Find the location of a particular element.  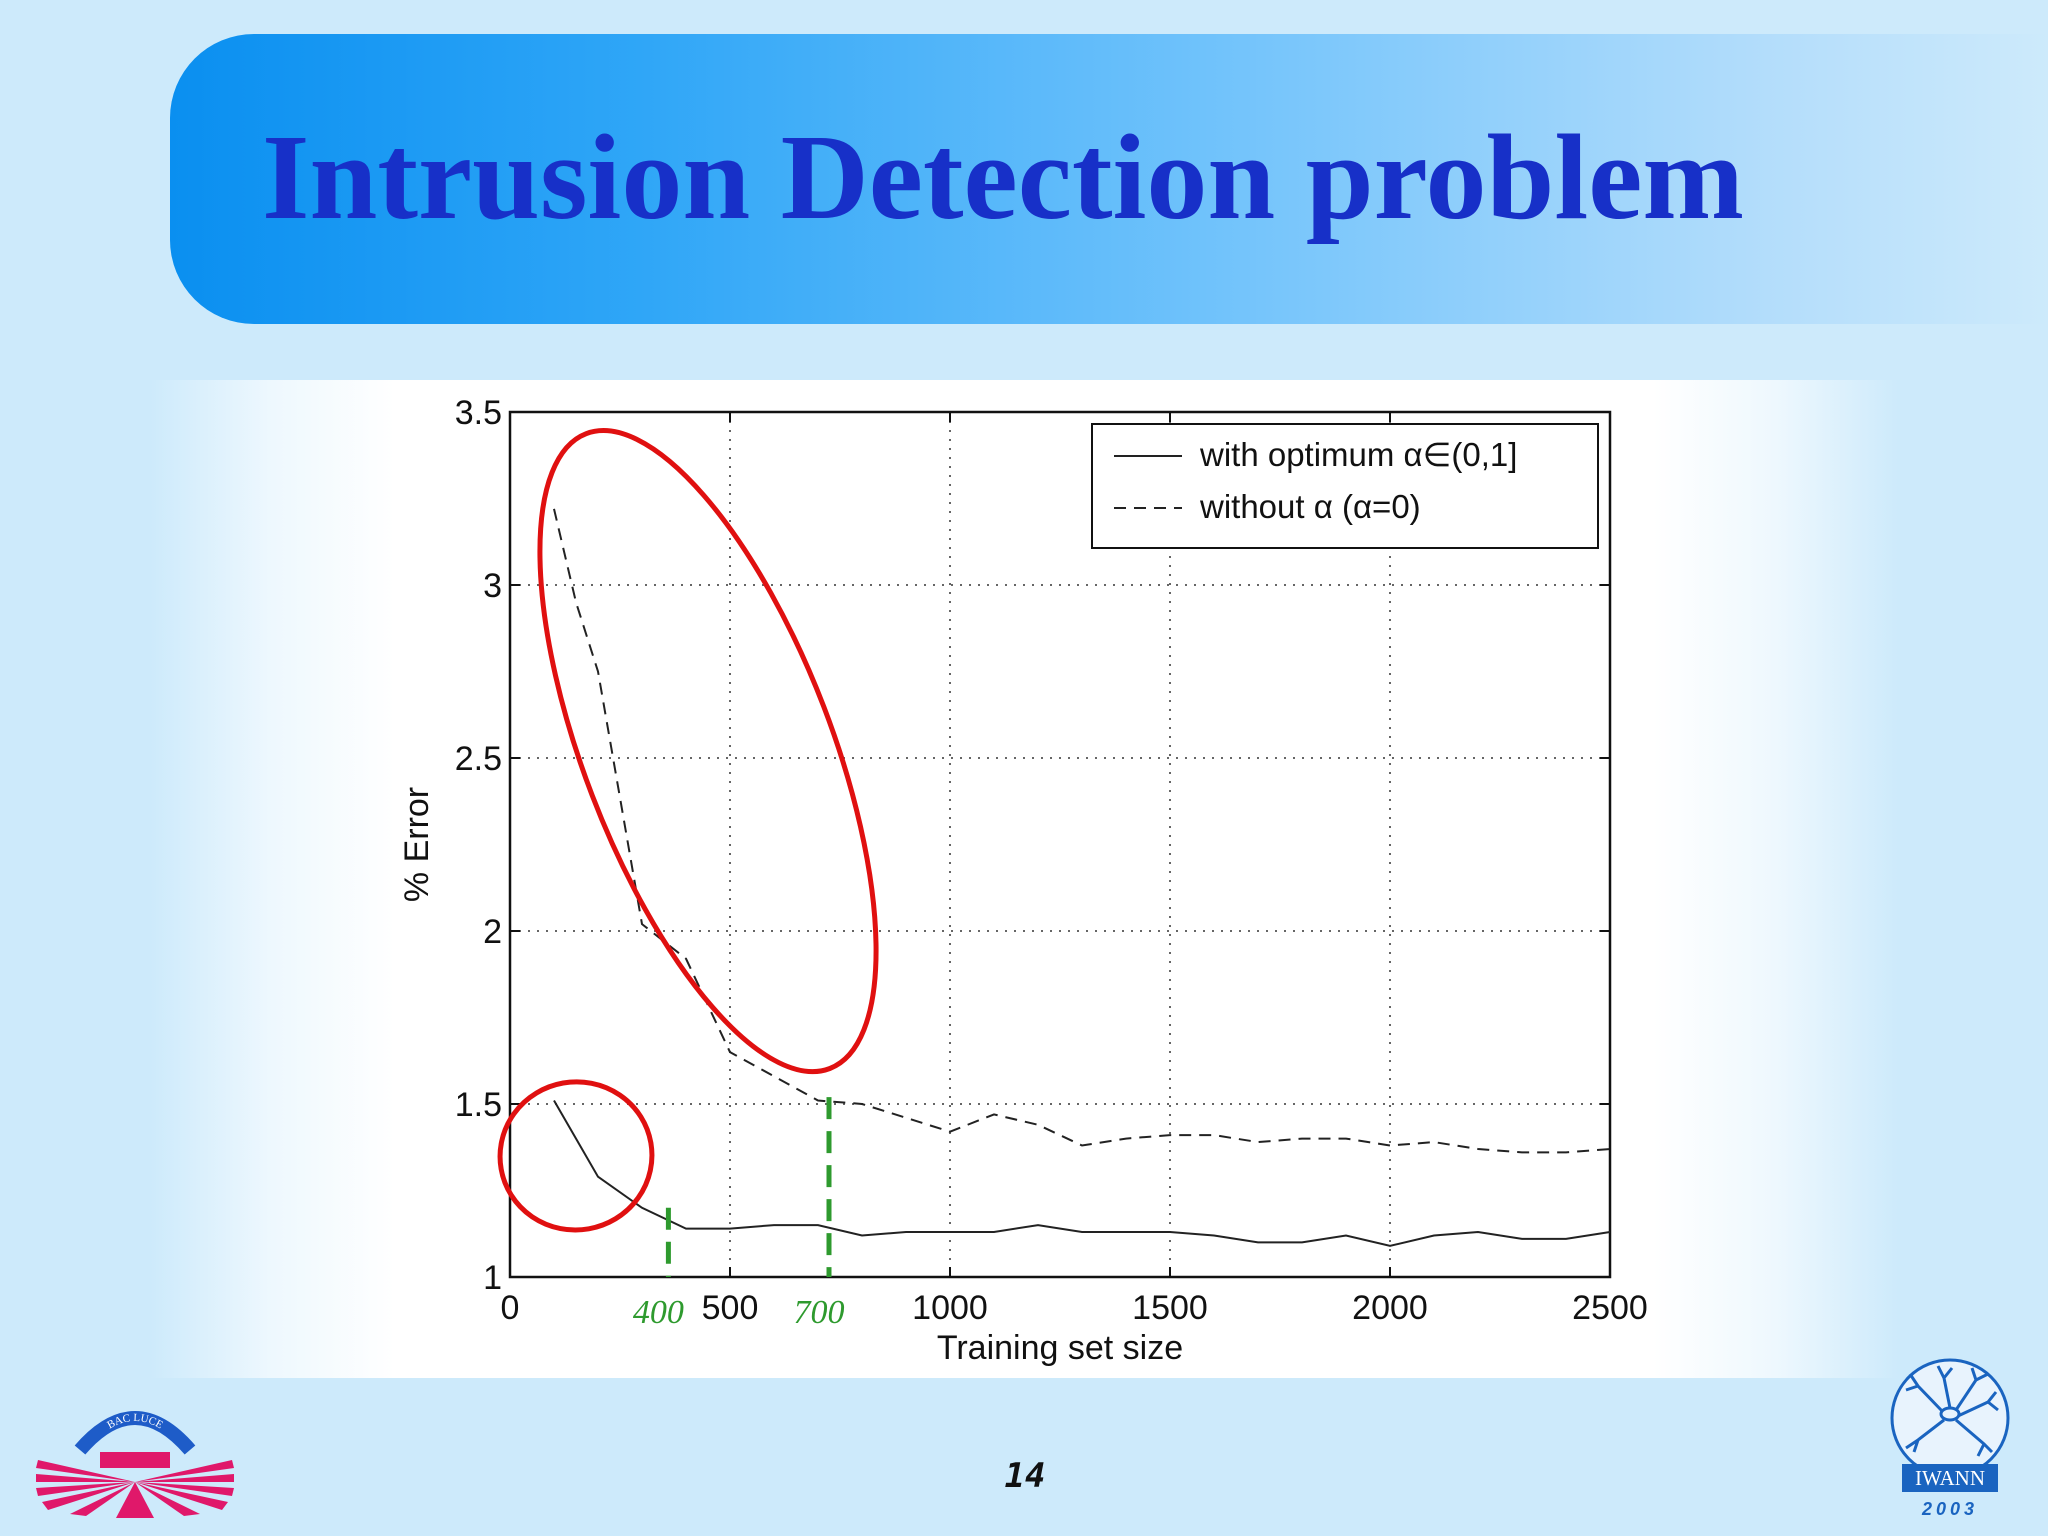

iwann-logo-banner is located at coordinates (1950, 1478).